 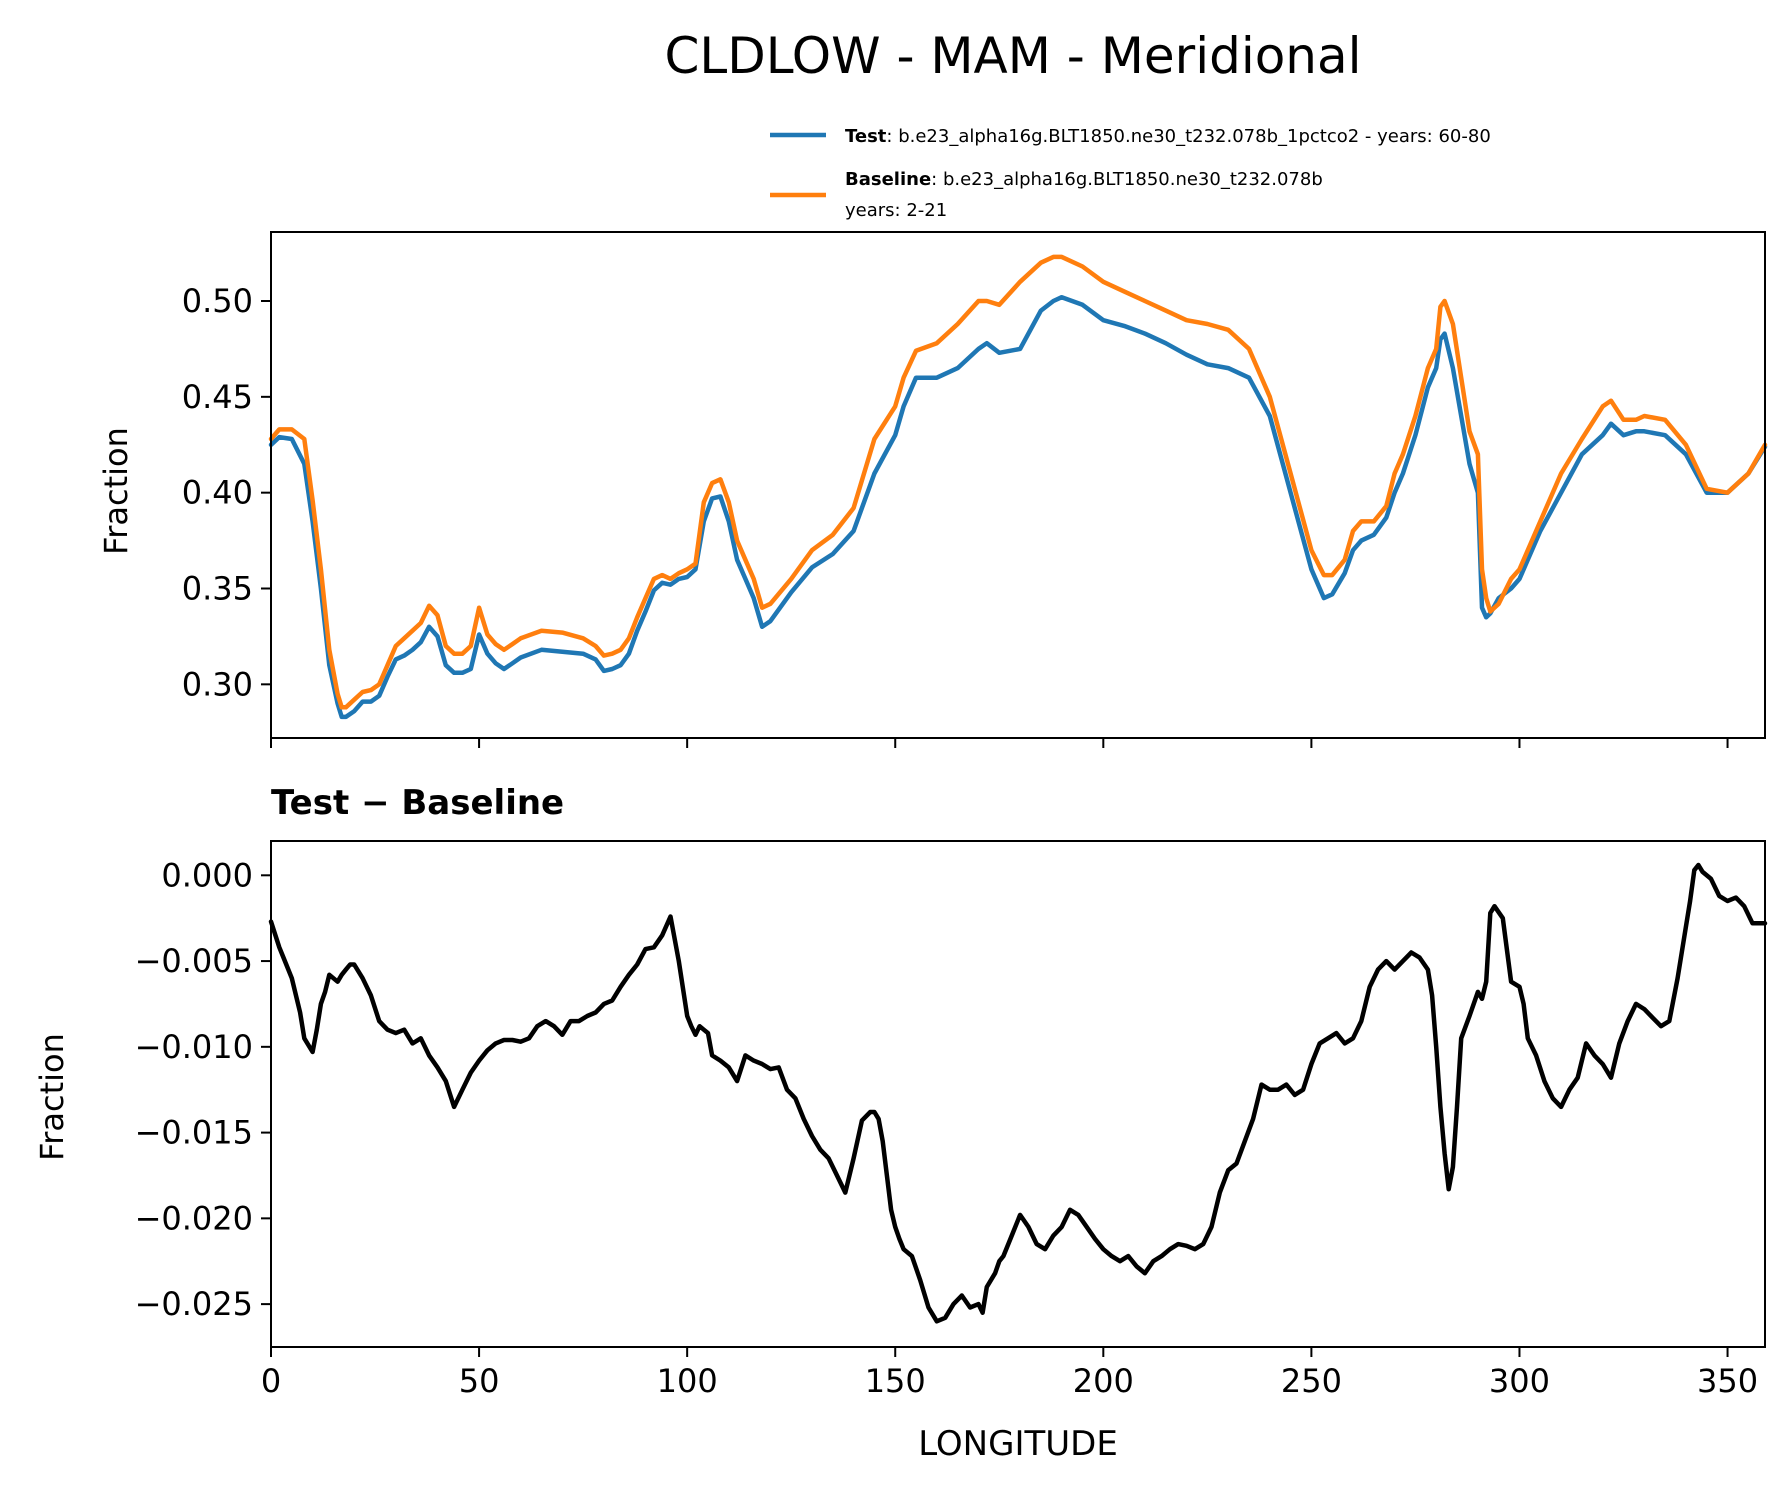 What do you see at coordinates (895, 1381) in the screenshot?
I see `x-tick-label: 150` at bounding box center [895, 1381].